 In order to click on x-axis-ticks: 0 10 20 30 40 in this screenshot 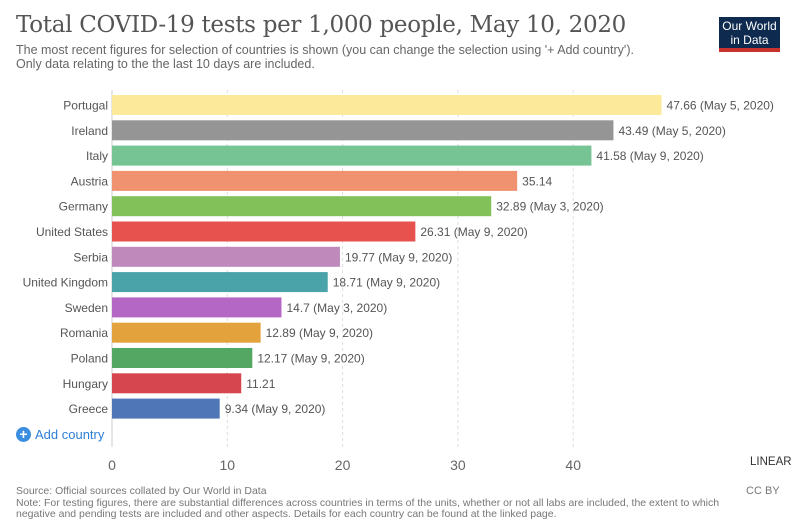, I will do `click(344, 465)`.